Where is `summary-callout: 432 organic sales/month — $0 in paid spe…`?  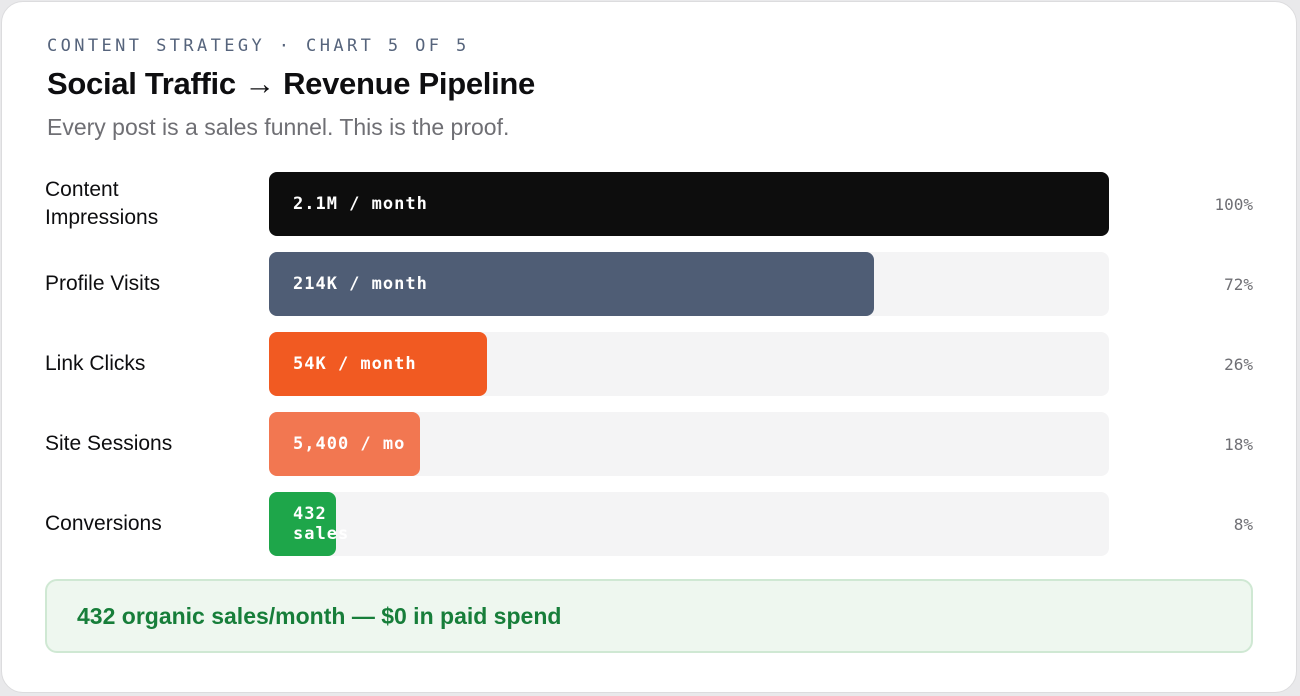 summary-callout: 432 organic sales/month — $0 in paid spe… is located at coordinates (649, 616).